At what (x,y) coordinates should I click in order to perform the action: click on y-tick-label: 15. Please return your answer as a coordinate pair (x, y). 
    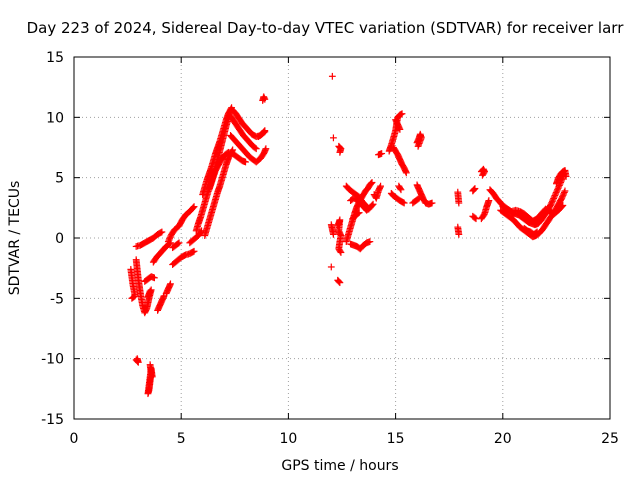
    Looking at the image, I should click on (55, 58).